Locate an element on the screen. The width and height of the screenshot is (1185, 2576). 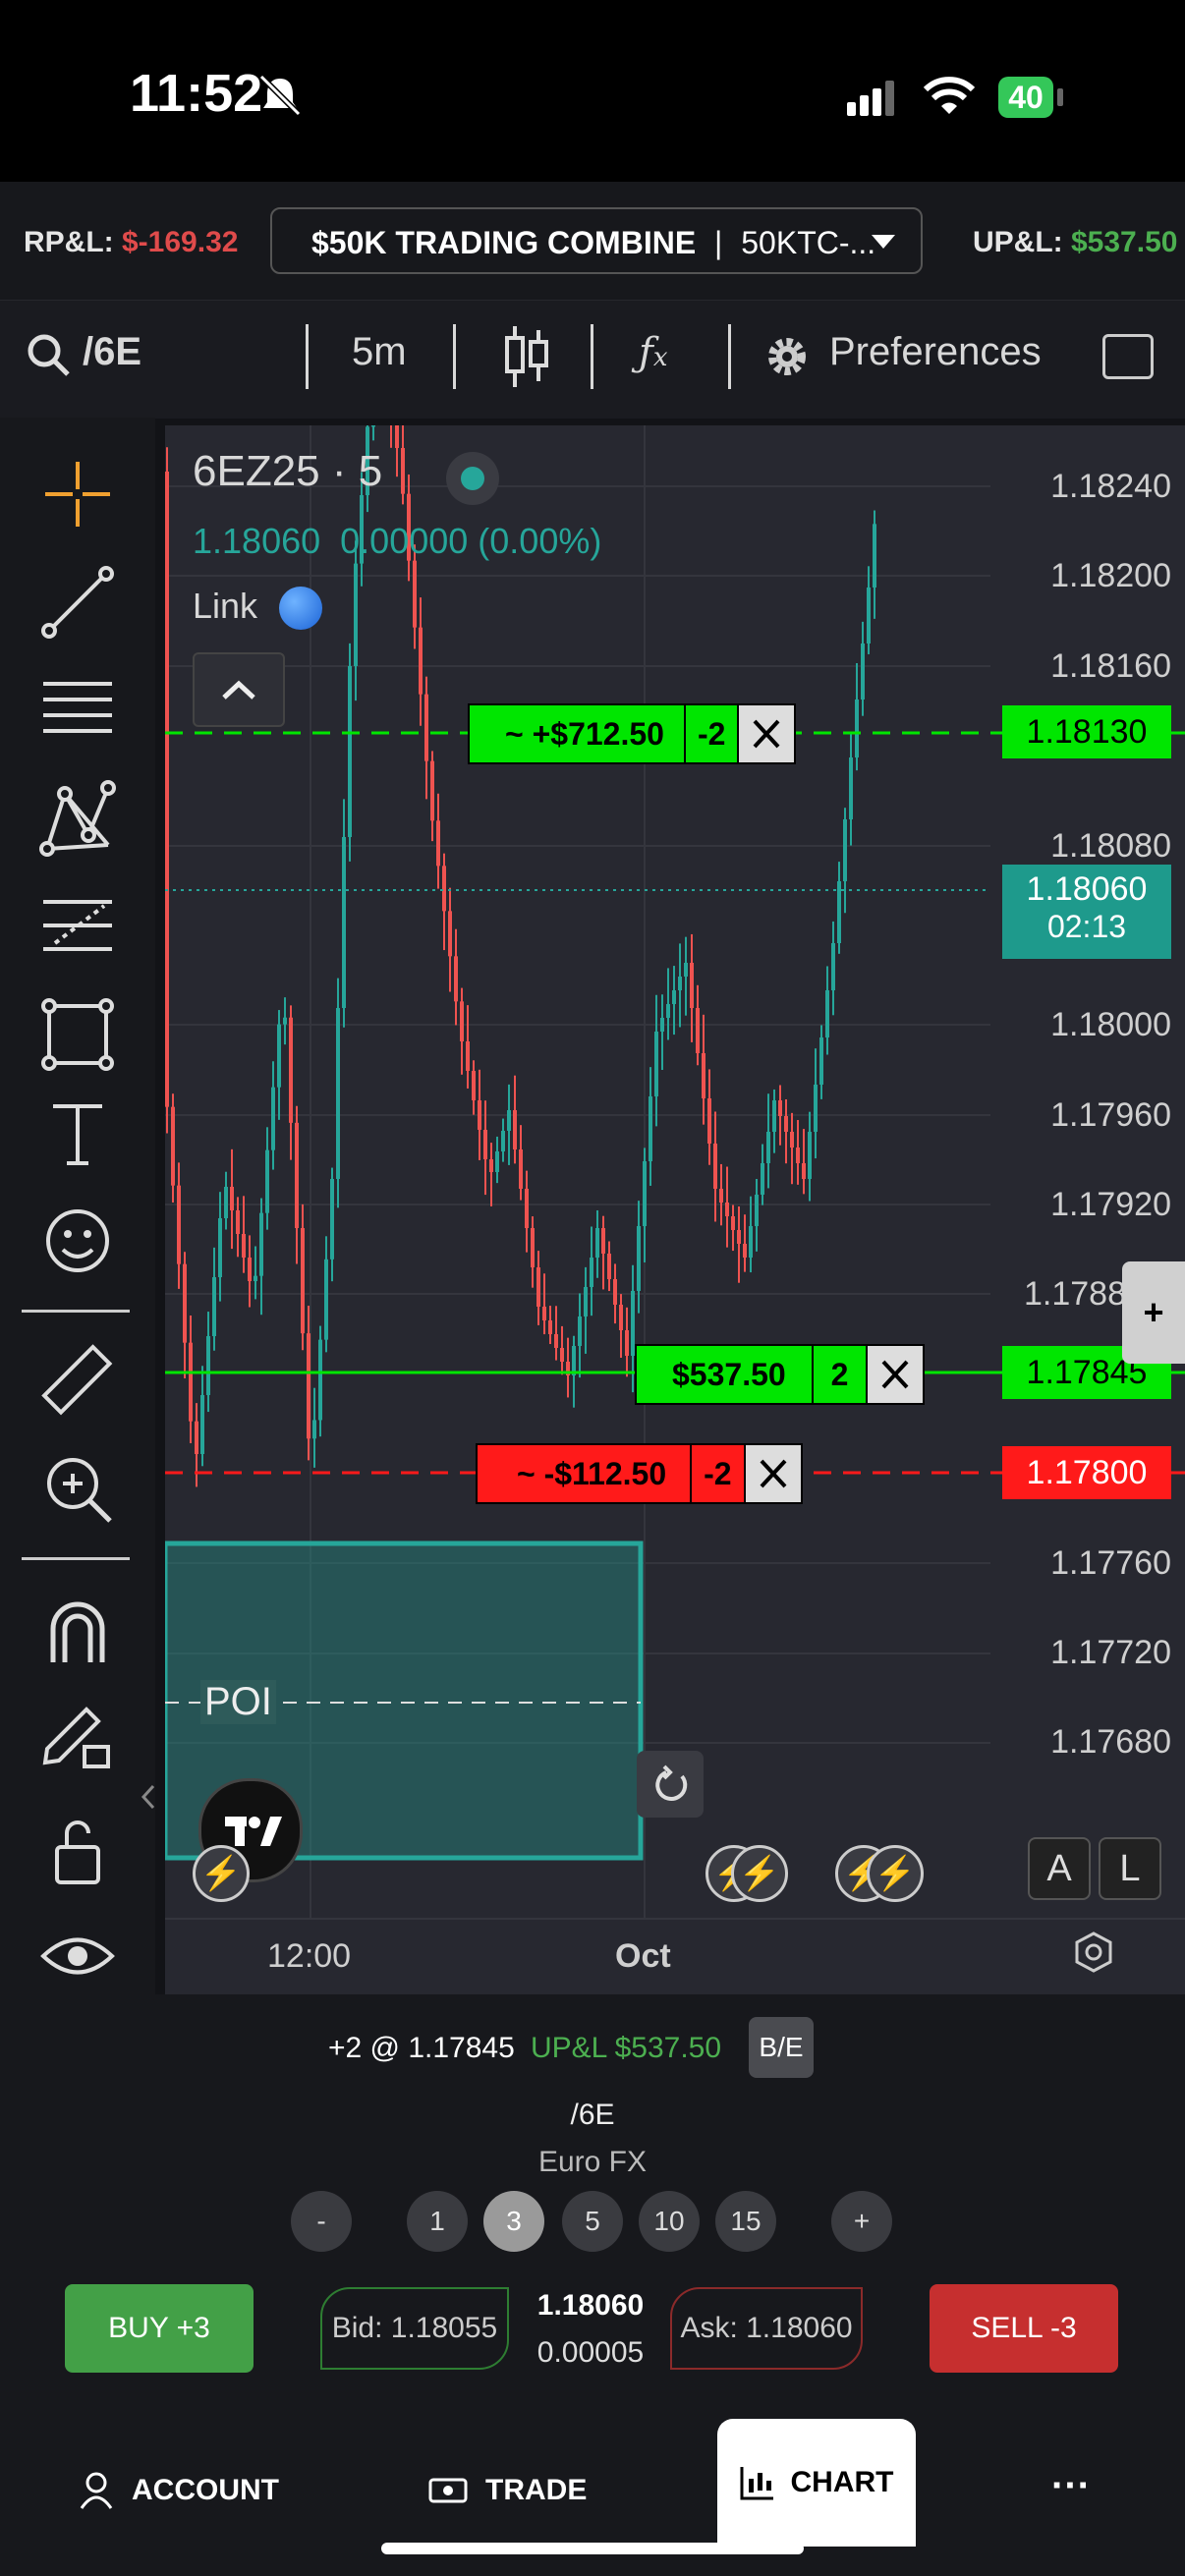
trend-line-icon is located at coordinates (77, 602).